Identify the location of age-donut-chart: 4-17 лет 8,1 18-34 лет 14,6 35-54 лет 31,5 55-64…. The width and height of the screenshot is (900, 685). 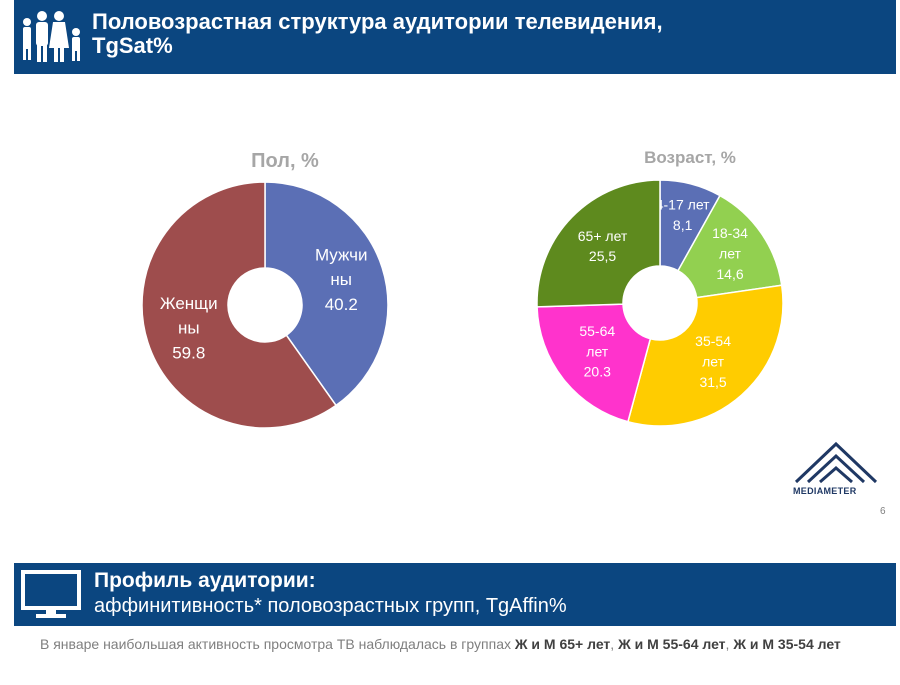
(660, 303).